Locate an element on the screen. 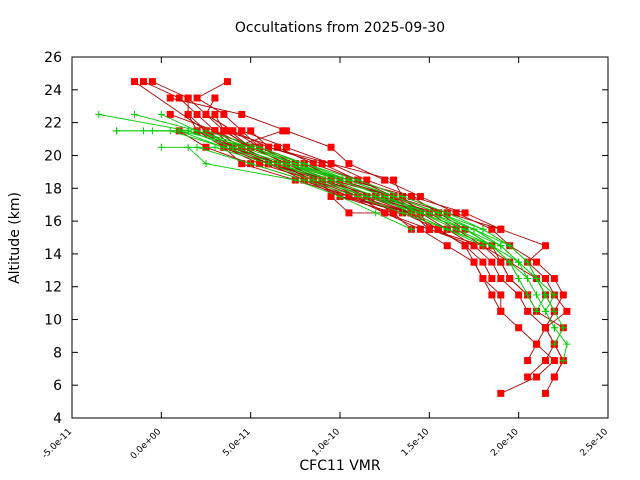 Image resolution: width=640 pixels, height=480 pixels. x-tick-label: -5.0e-11 is located at coordinates (57, 444).